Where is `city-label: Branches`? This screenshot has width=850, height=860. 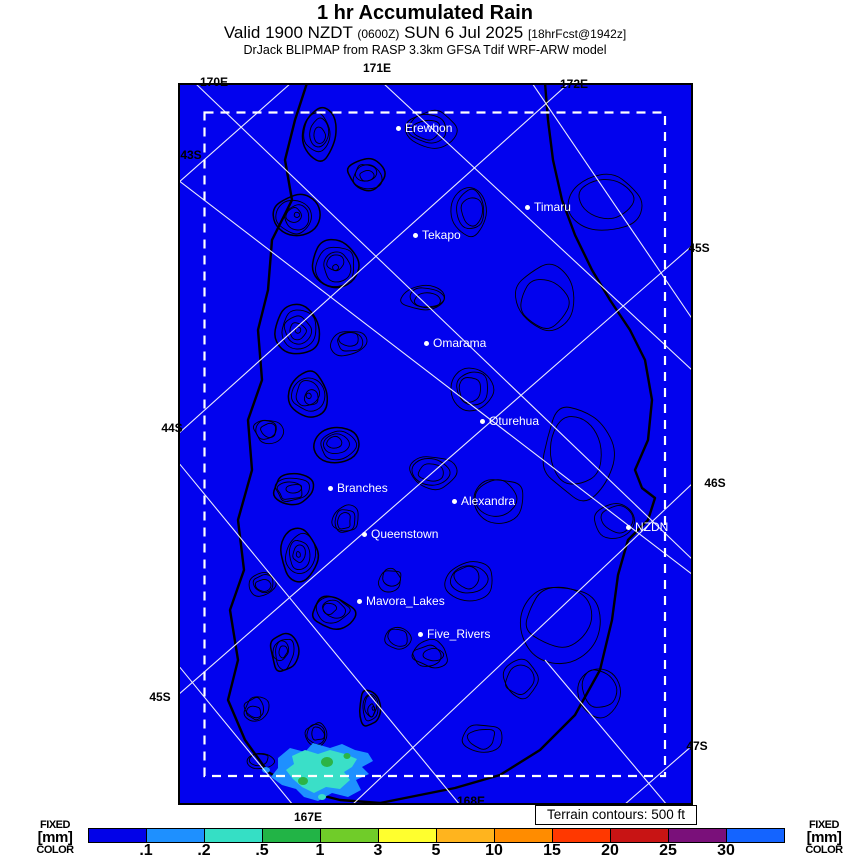
city-label: Branches is located at coordinates (362, 488).